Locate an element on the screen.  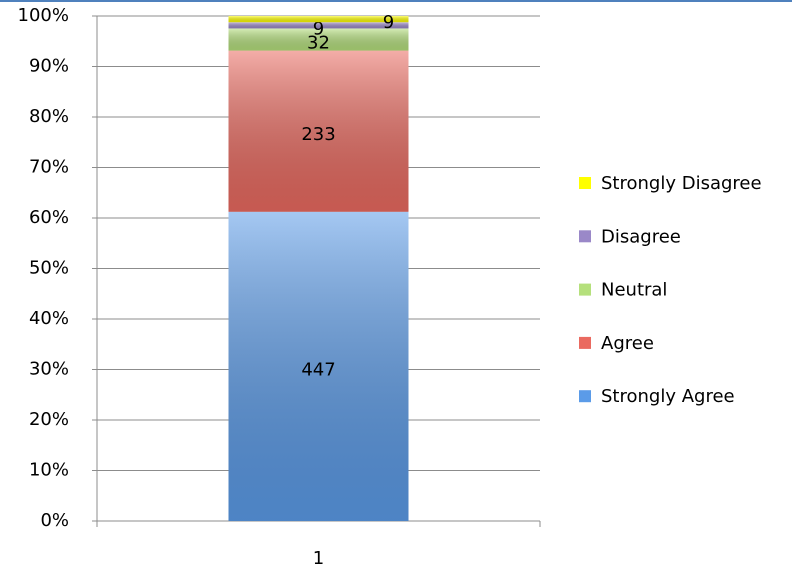
legend-label: Disagree is located at coordinates (641, 236).